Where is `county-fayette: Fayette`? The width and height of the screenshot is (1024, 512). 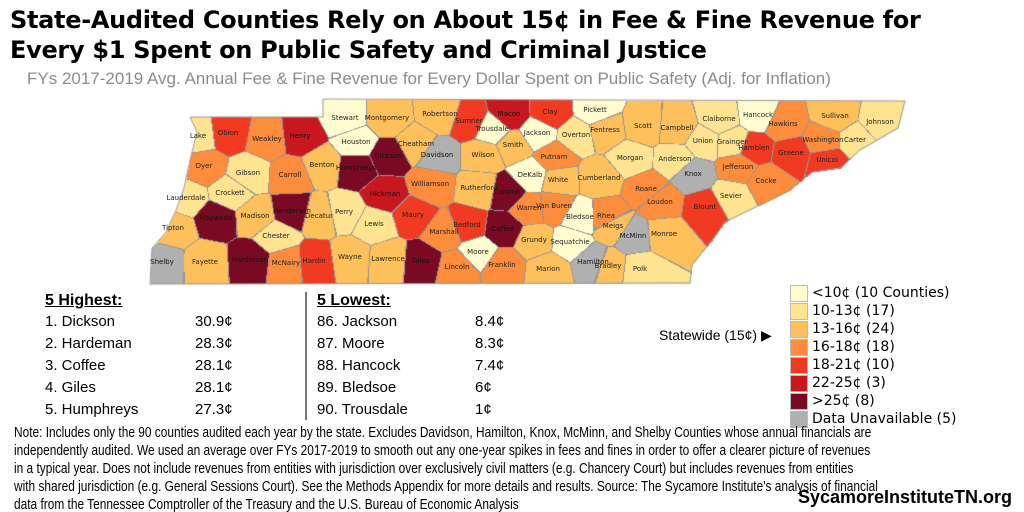
county-fayette: Fayette is located at coordinates (205, 262).